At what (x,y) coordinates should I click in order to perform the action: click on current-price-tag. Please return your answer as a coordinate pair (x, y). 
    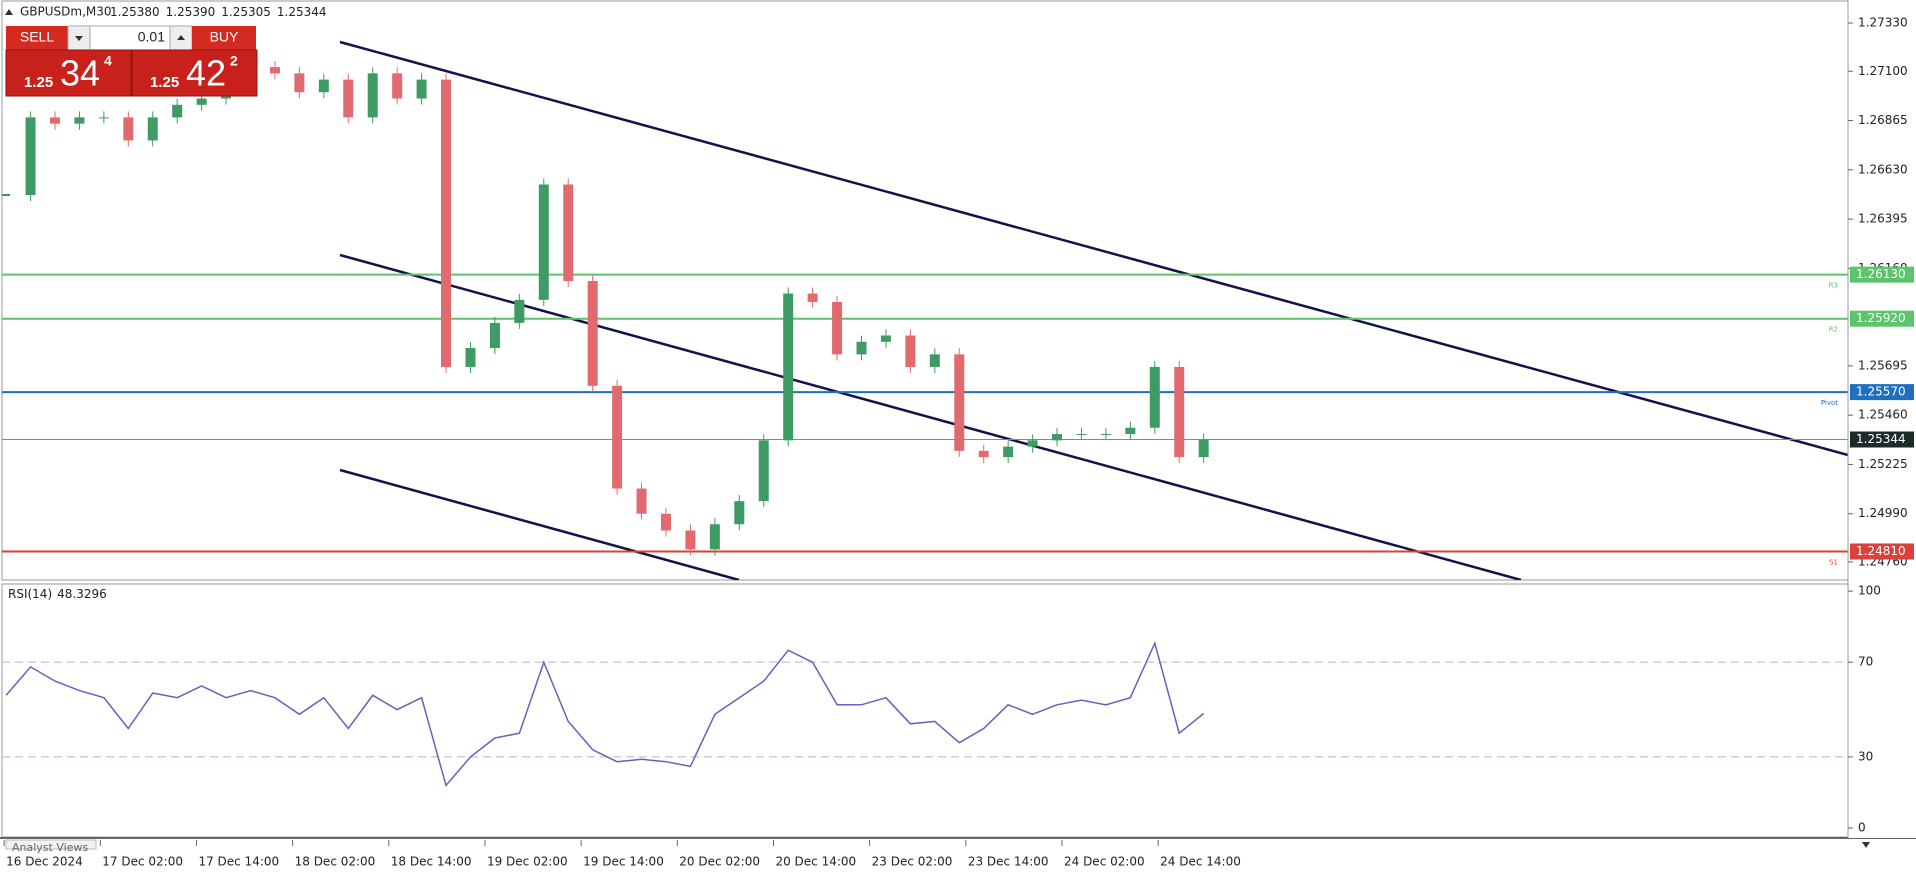
    Looking at the image, I should click on (1882, 439).